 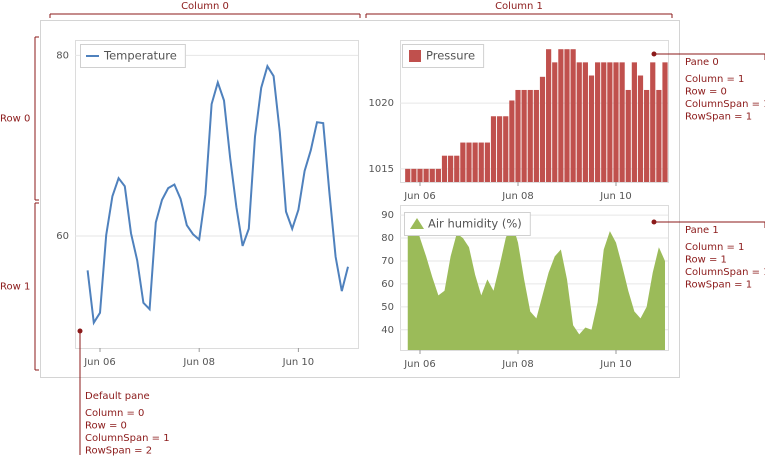 I want to click on callout-line-text: Row = 1, so click(x=706, y=260).